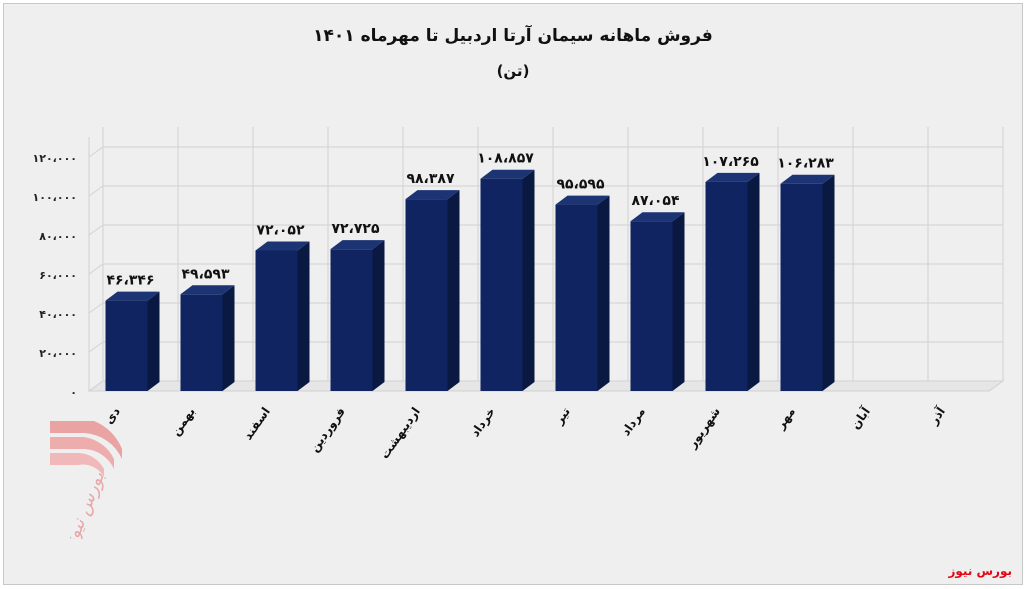 Image resolution: width=1028 pixels, height=589 pixels. I want to click on watermark-text: بورس نیوز, so click(84, 504).